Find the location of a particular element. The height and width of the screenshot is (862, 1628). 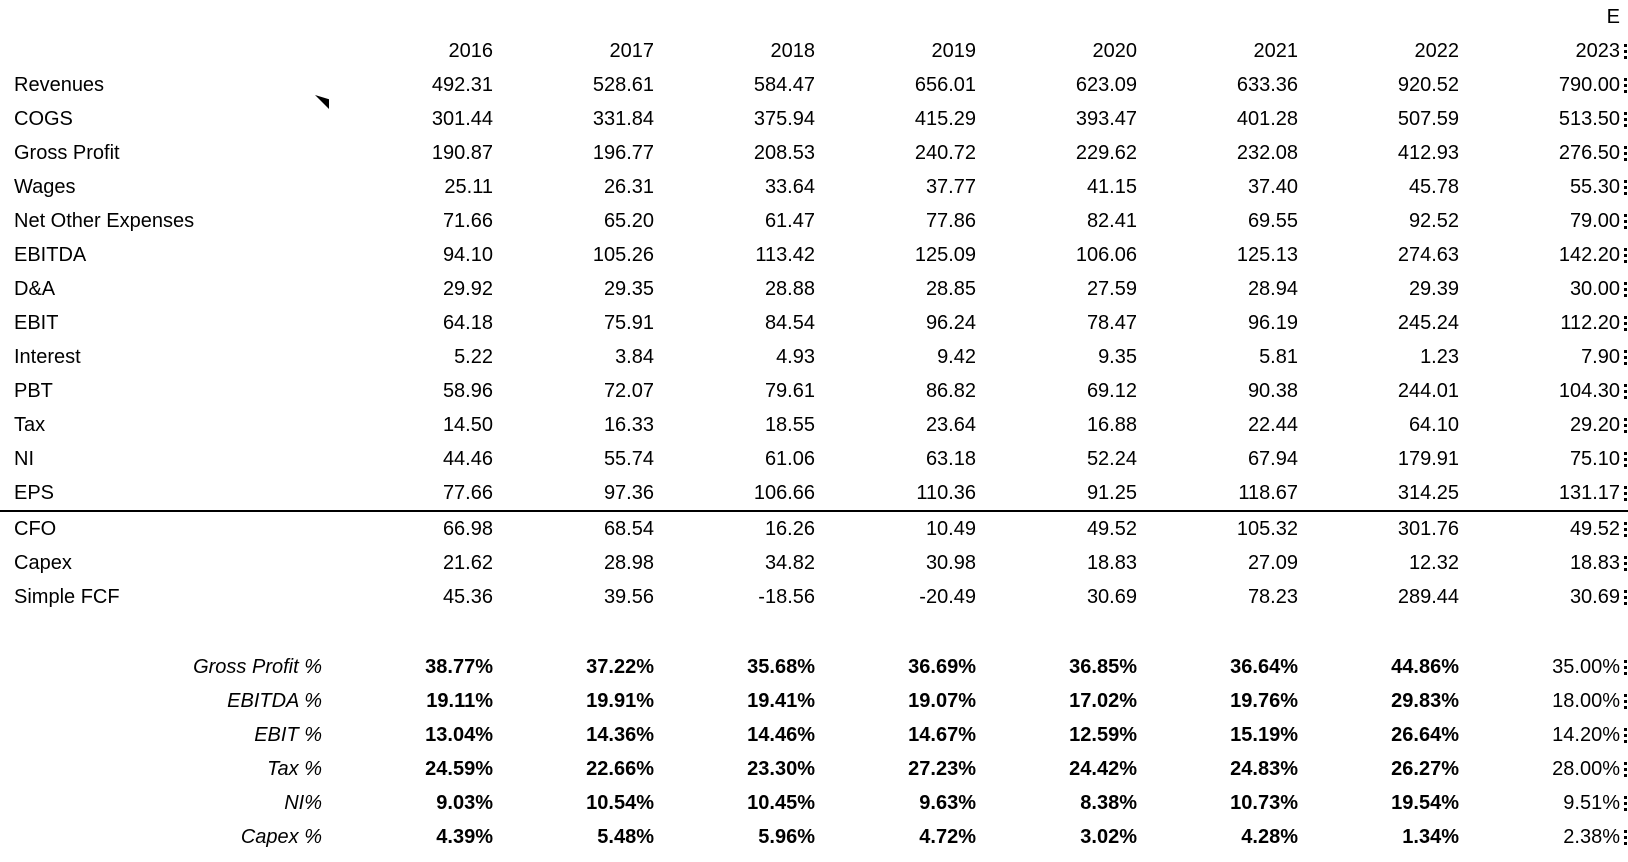

value-cell: 7.90 is located at coordinates (1600, 356).